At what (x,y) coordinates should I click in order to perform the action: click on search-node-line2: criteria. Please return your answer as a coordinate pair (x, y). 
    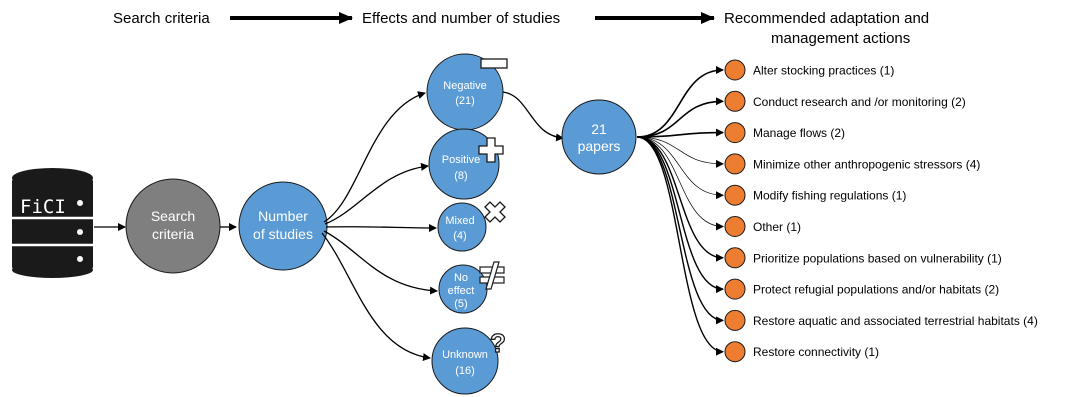
    Looking at the image, I should click on (173, 234).